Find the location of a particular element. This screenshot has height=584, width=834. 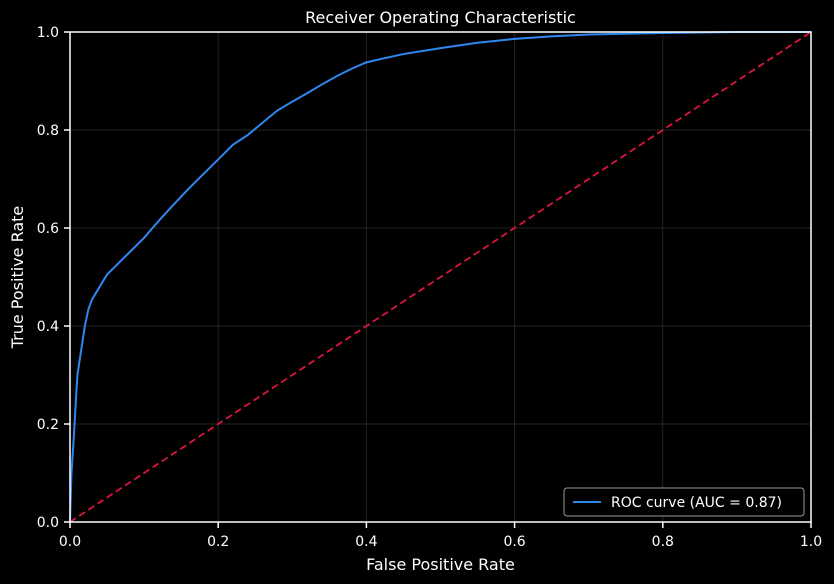

x-tick-label: 0.8 is located at coordinates (663, 542).